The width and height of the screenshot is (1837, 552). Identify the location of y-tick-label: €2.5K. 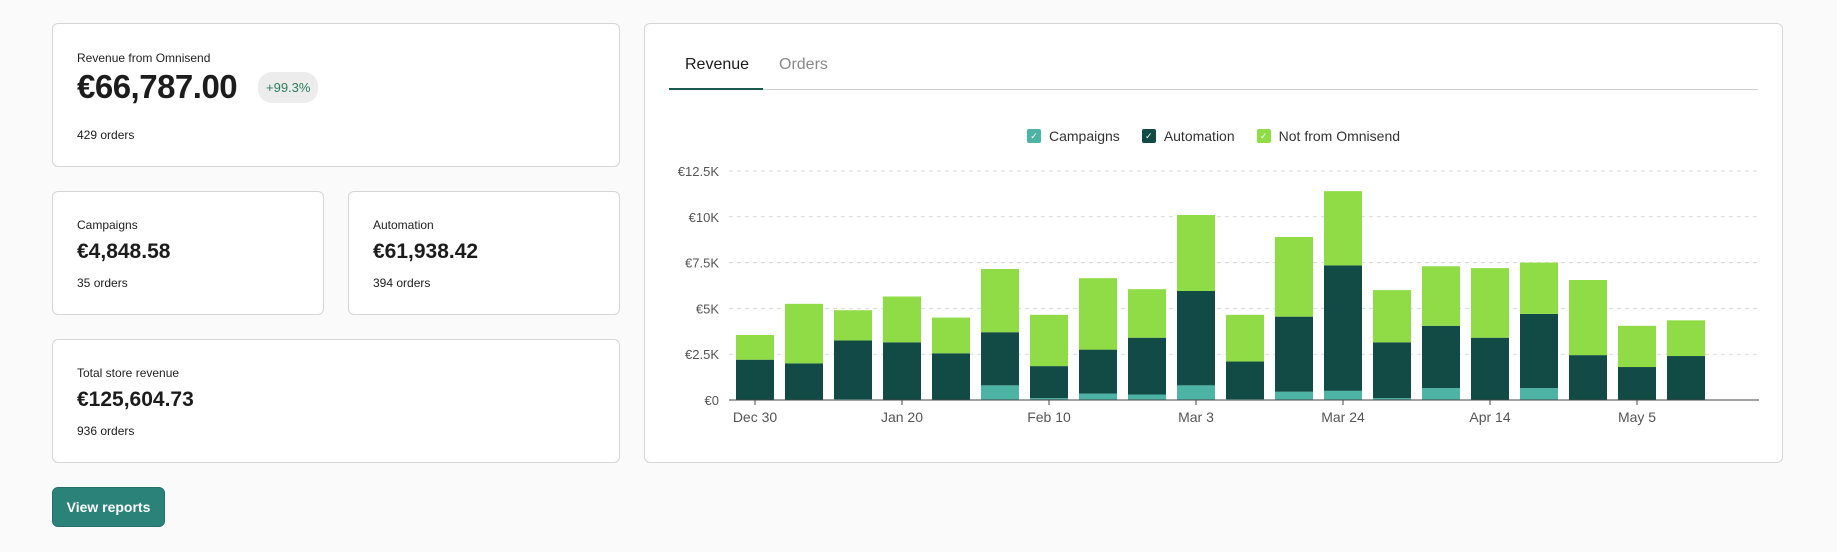
(702, 354).